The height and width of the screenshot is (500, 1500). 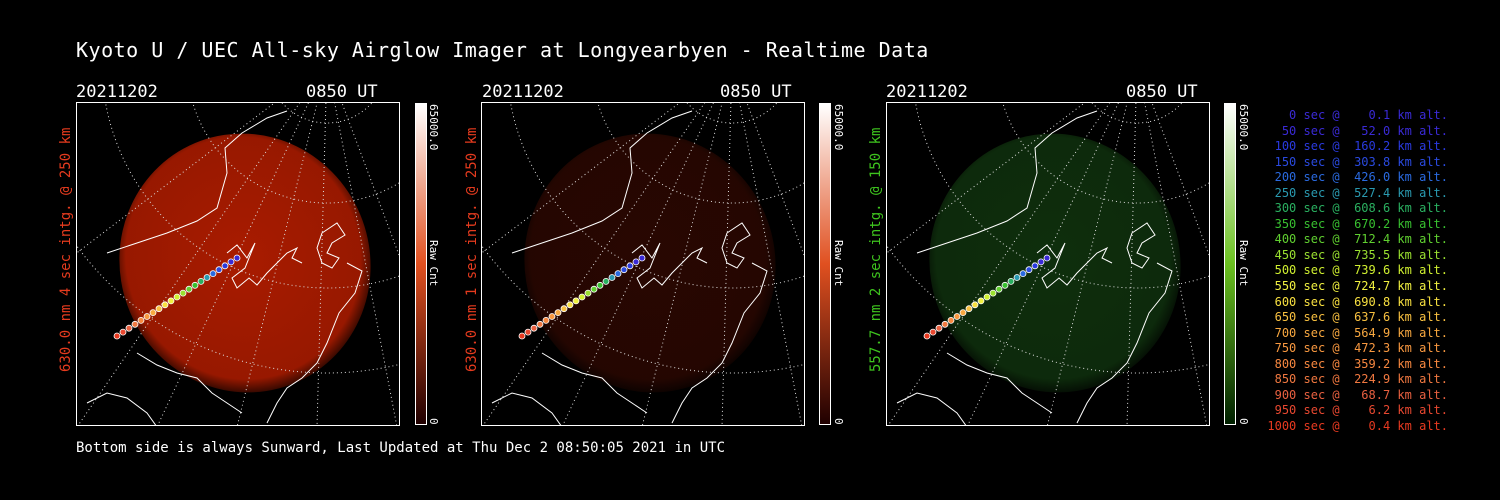 What do you see at coordinates (1357, 254) in the screenshot?
I see `legend-row: 450 sec @ 735.5 km alt.` at bounding box center [1357, 254].